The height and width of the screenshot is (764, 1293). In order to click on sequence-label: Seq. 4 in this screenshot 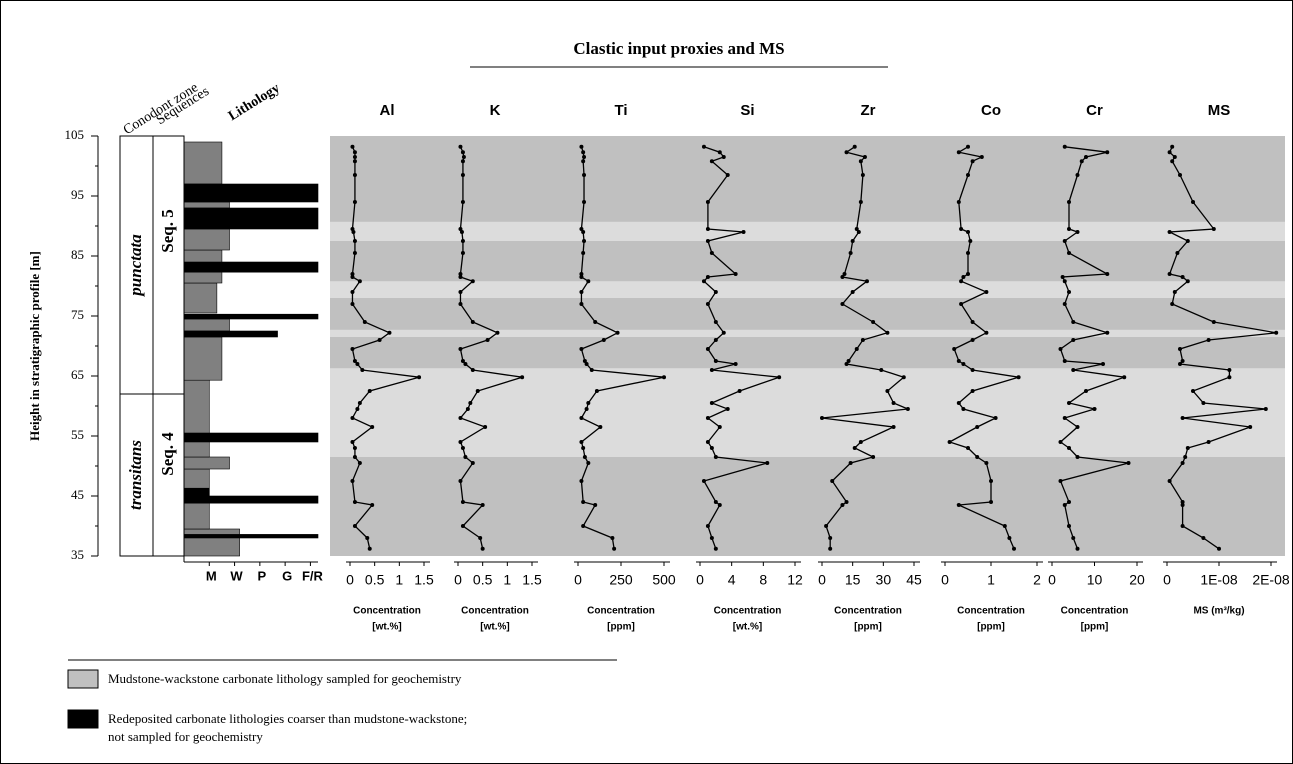, I will do `click(167, 454)`.